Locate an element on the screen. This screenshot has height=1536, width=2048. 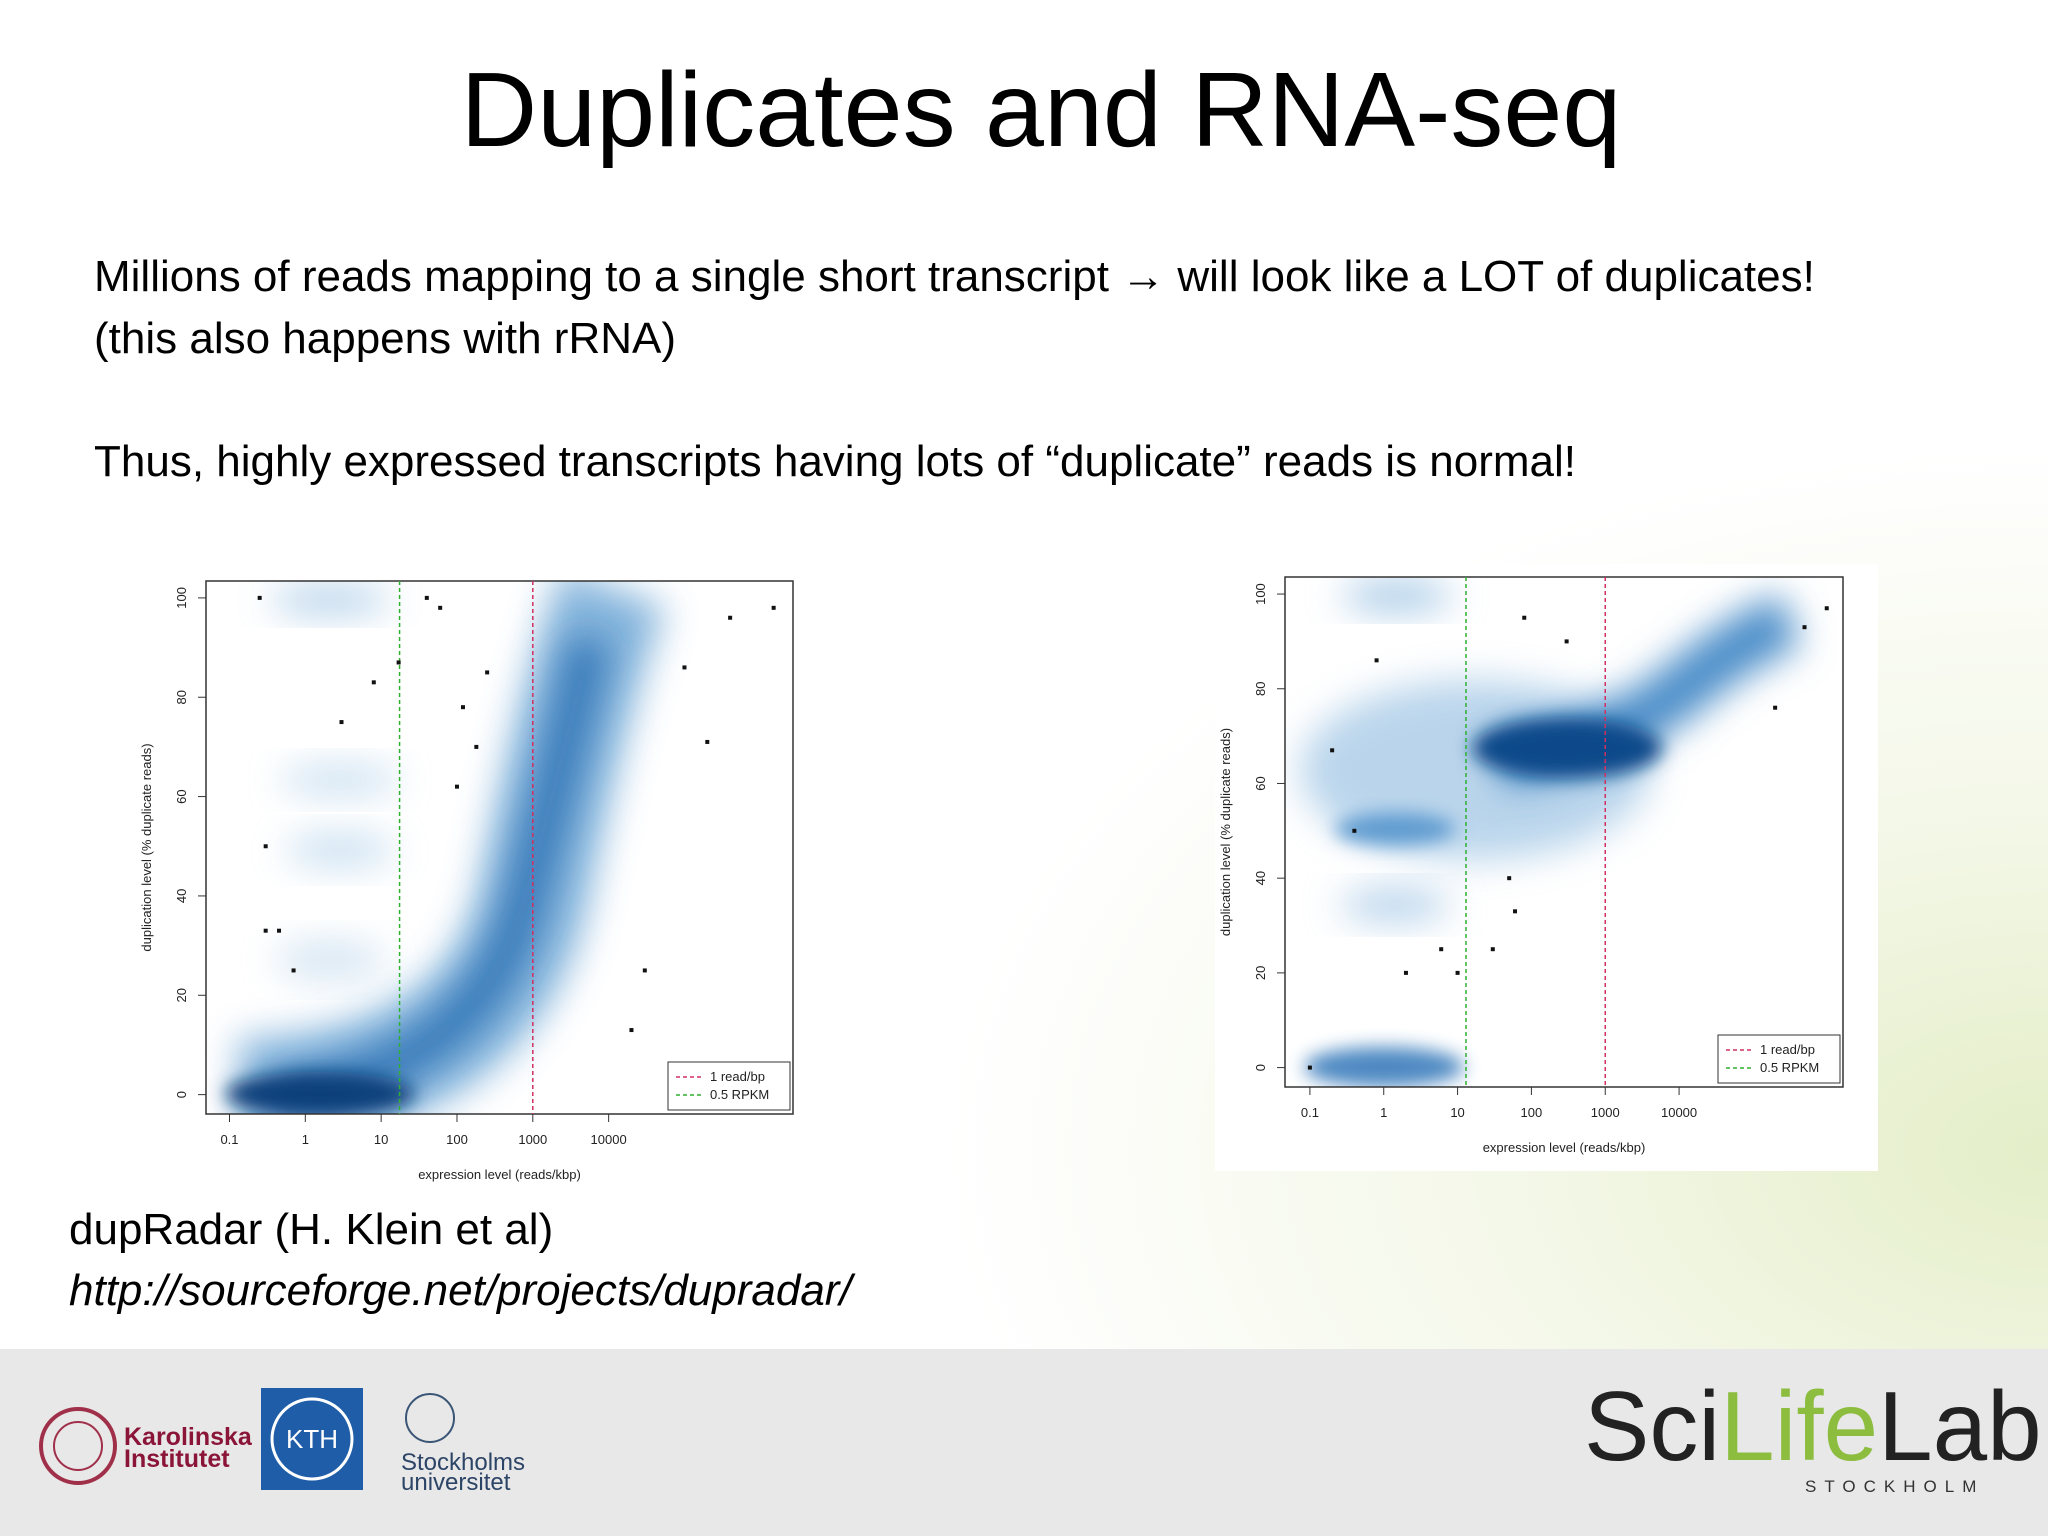
citation: dupRadar (H. Klein et al) is located at coordinates (311, 1229).